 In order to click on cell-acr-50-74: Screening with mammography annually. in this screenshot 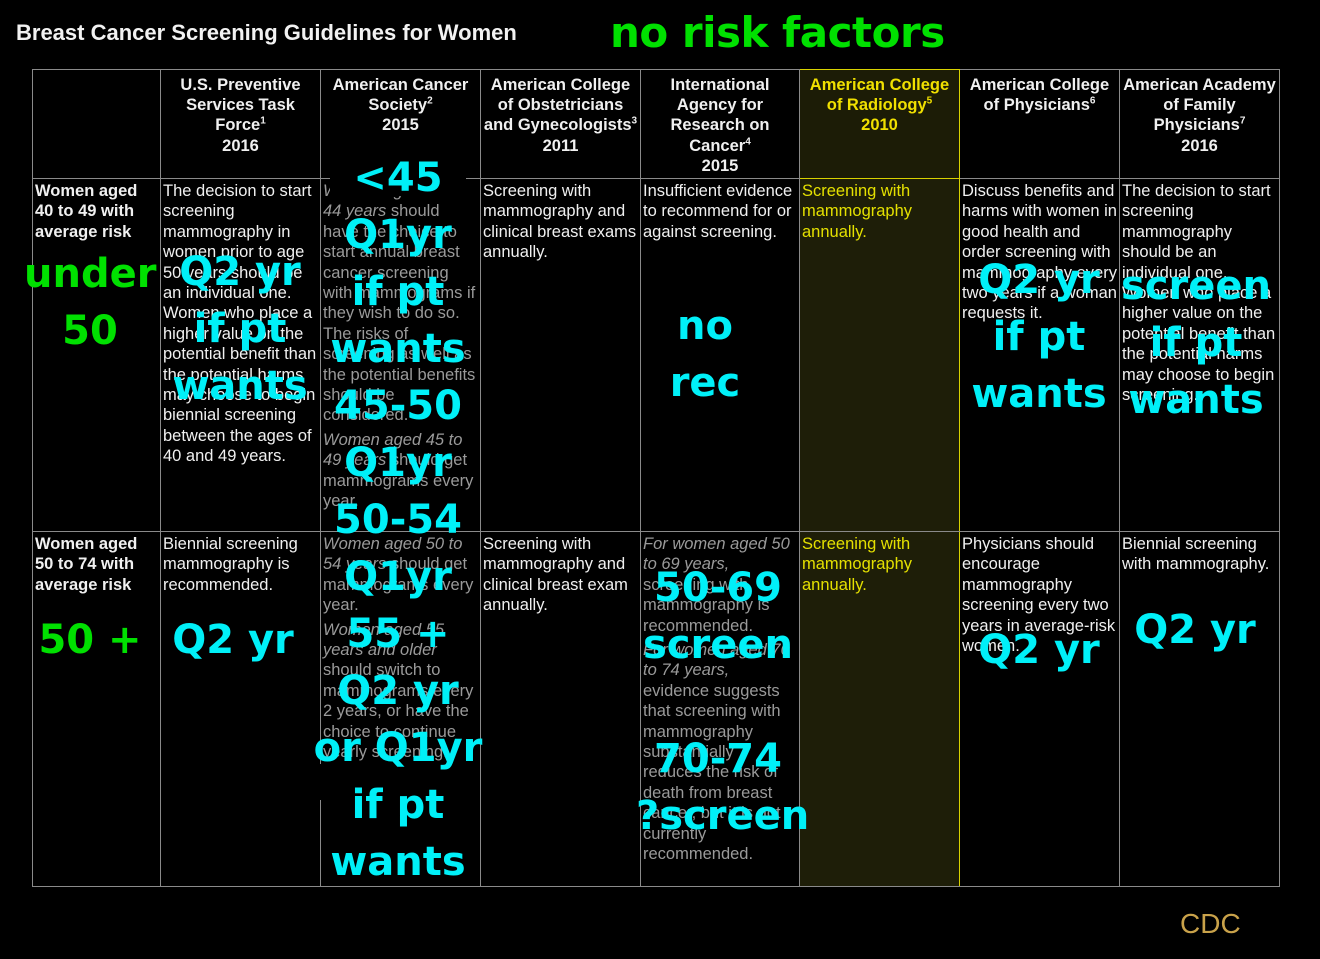, I will do `click(879, 709)`.